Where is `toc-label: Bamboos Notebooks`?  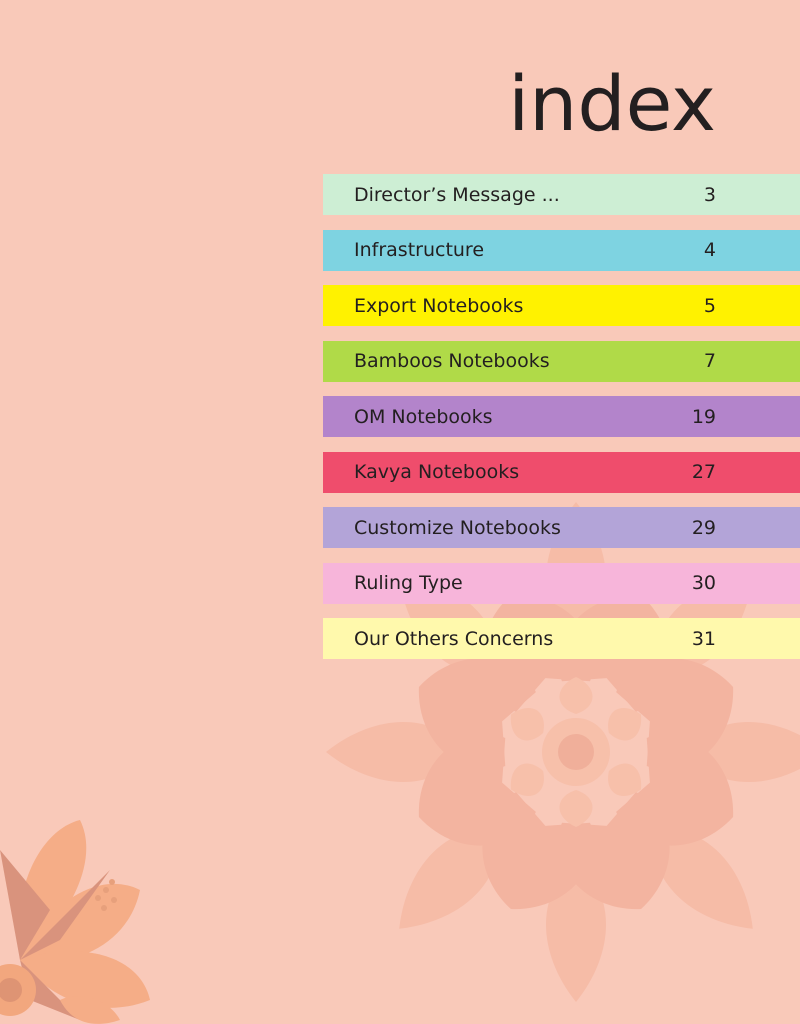
toc-label: Bamboos Notebooks is located at coordinates (452, 361).